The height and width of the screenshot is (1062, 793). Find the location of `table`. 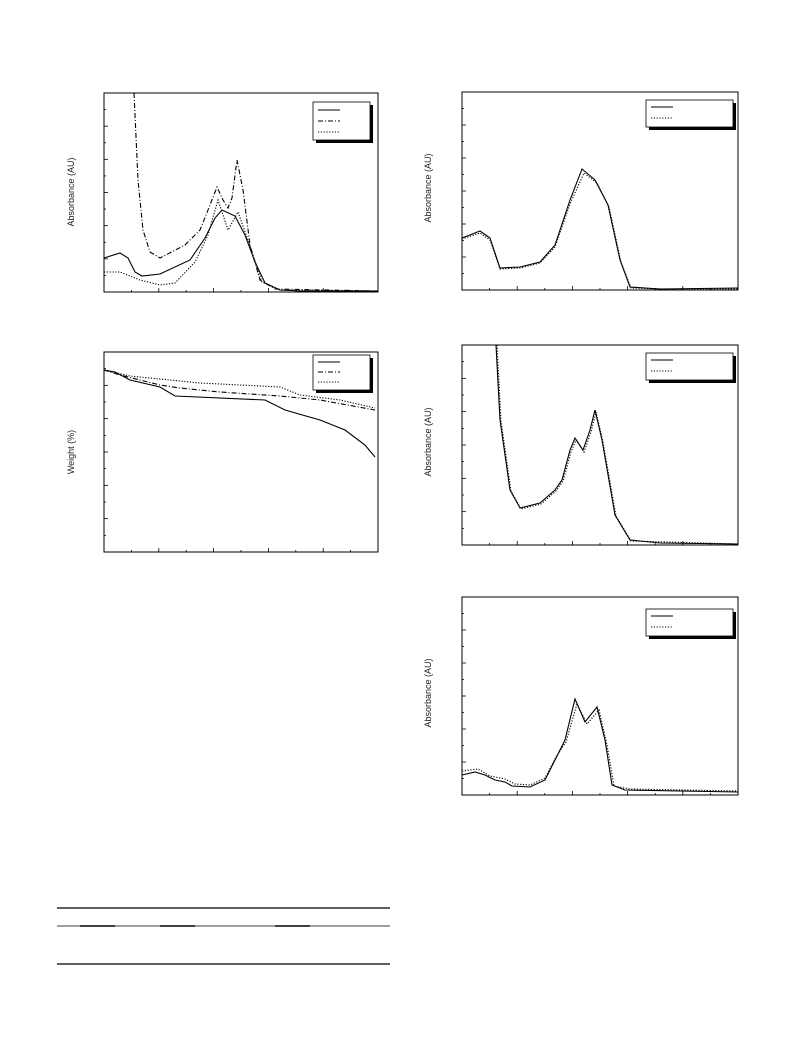

table is located at coordinates (223, 936).